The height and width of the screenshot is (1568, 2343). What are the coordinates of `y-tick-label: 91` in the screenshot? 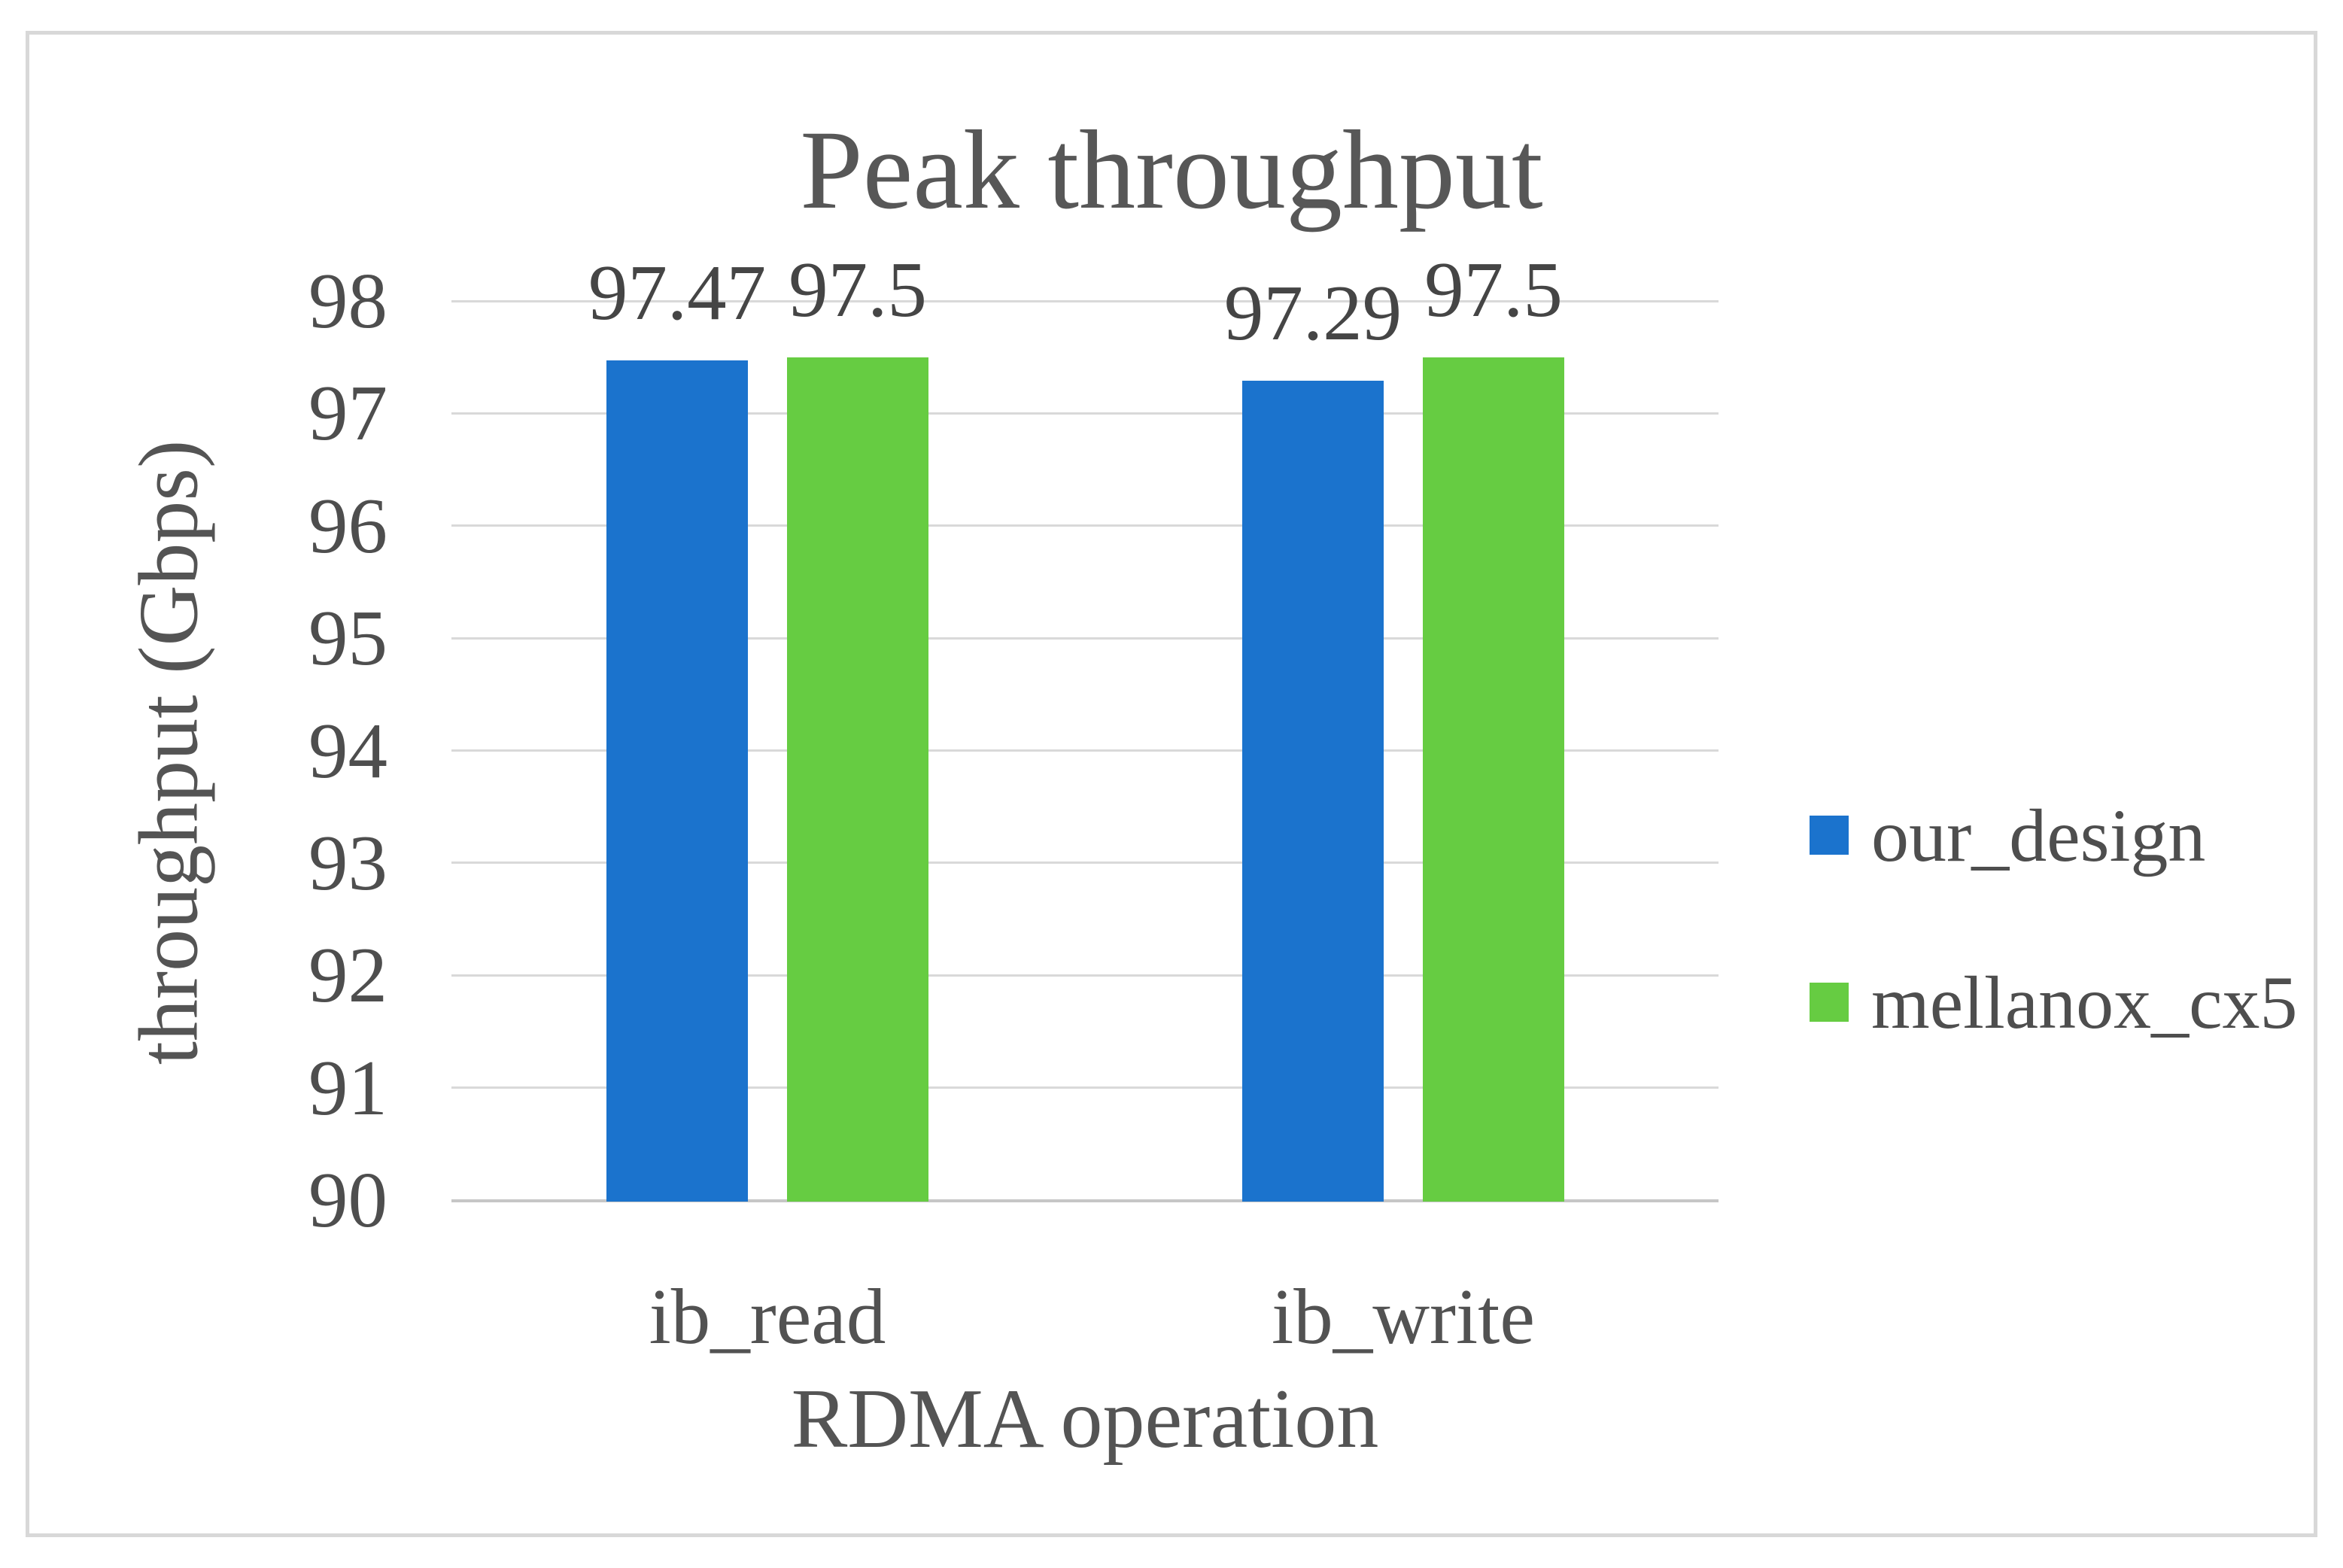 It's located at (347, 1087).